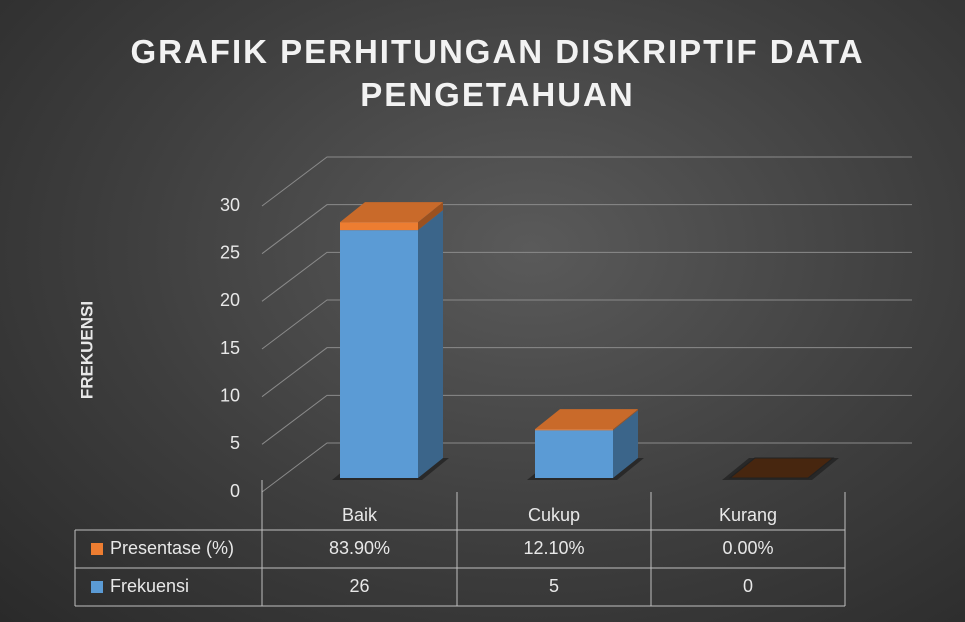 The height and width of the screenshot is (622, 965). Describe the element at coordinates (149, 586) in the screenshot. I see `legend-label: Frekuensi` at that location.